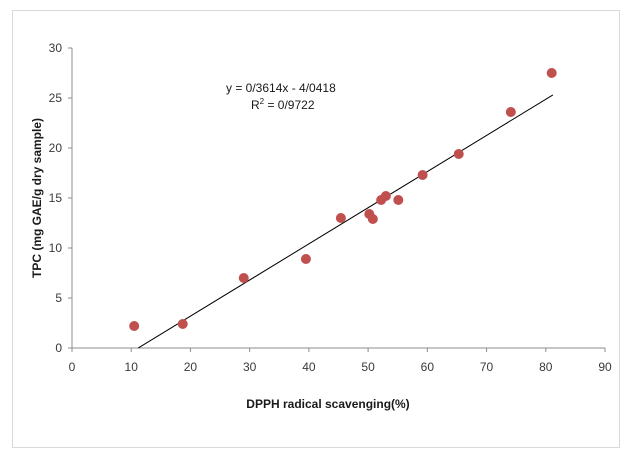  What do you see at coordinates (487, 367) in the screenshot?
I see `x-tick-label: 70` at bounding box center [487, 367].